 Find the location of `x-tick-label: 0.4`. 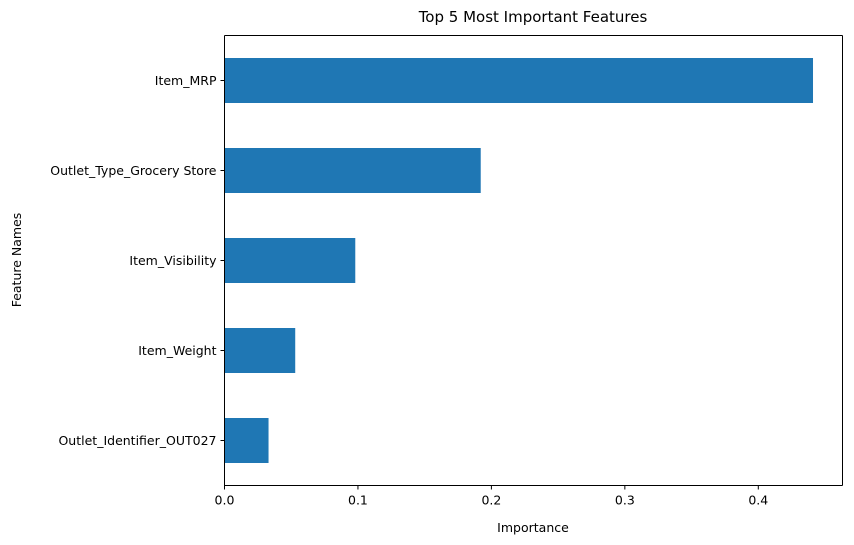

x-tick-label: 0.4 is located at coordinates (758, 500).